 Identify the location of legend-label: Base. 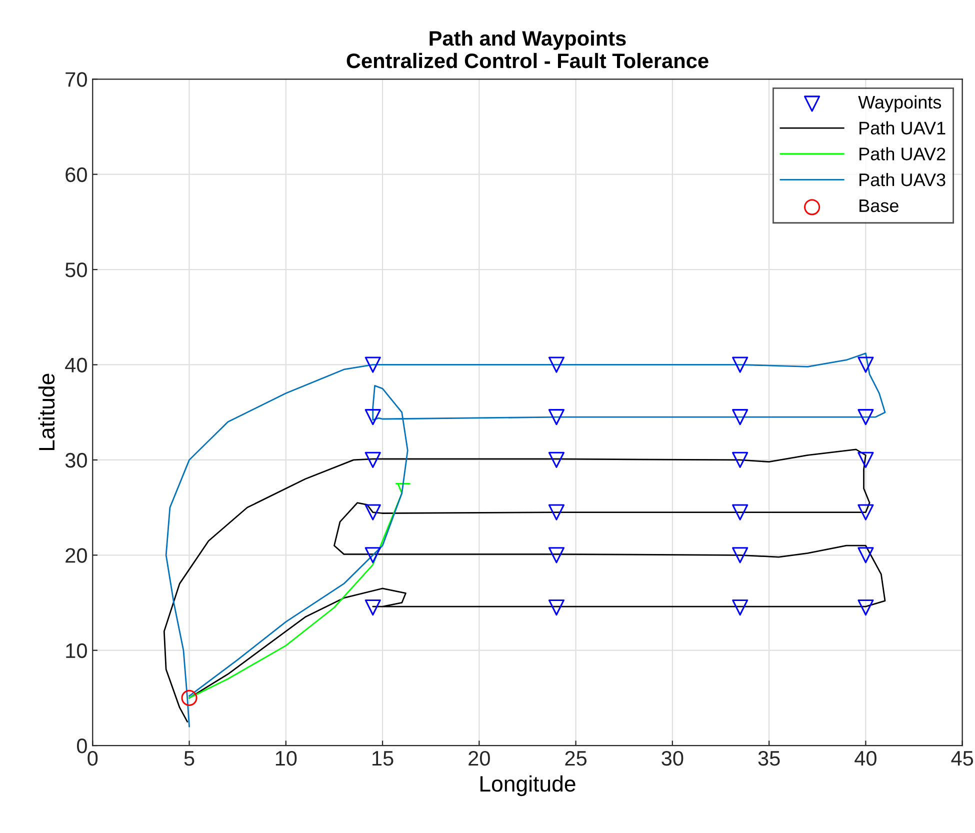
(879, 205).